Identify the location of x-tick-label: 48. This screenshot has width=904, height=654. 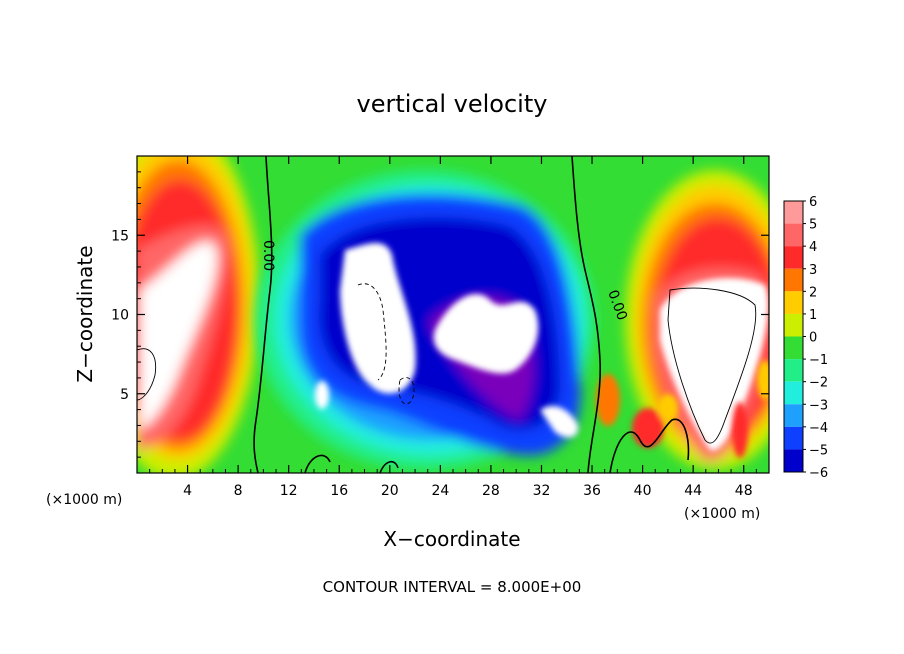
(744, 491).